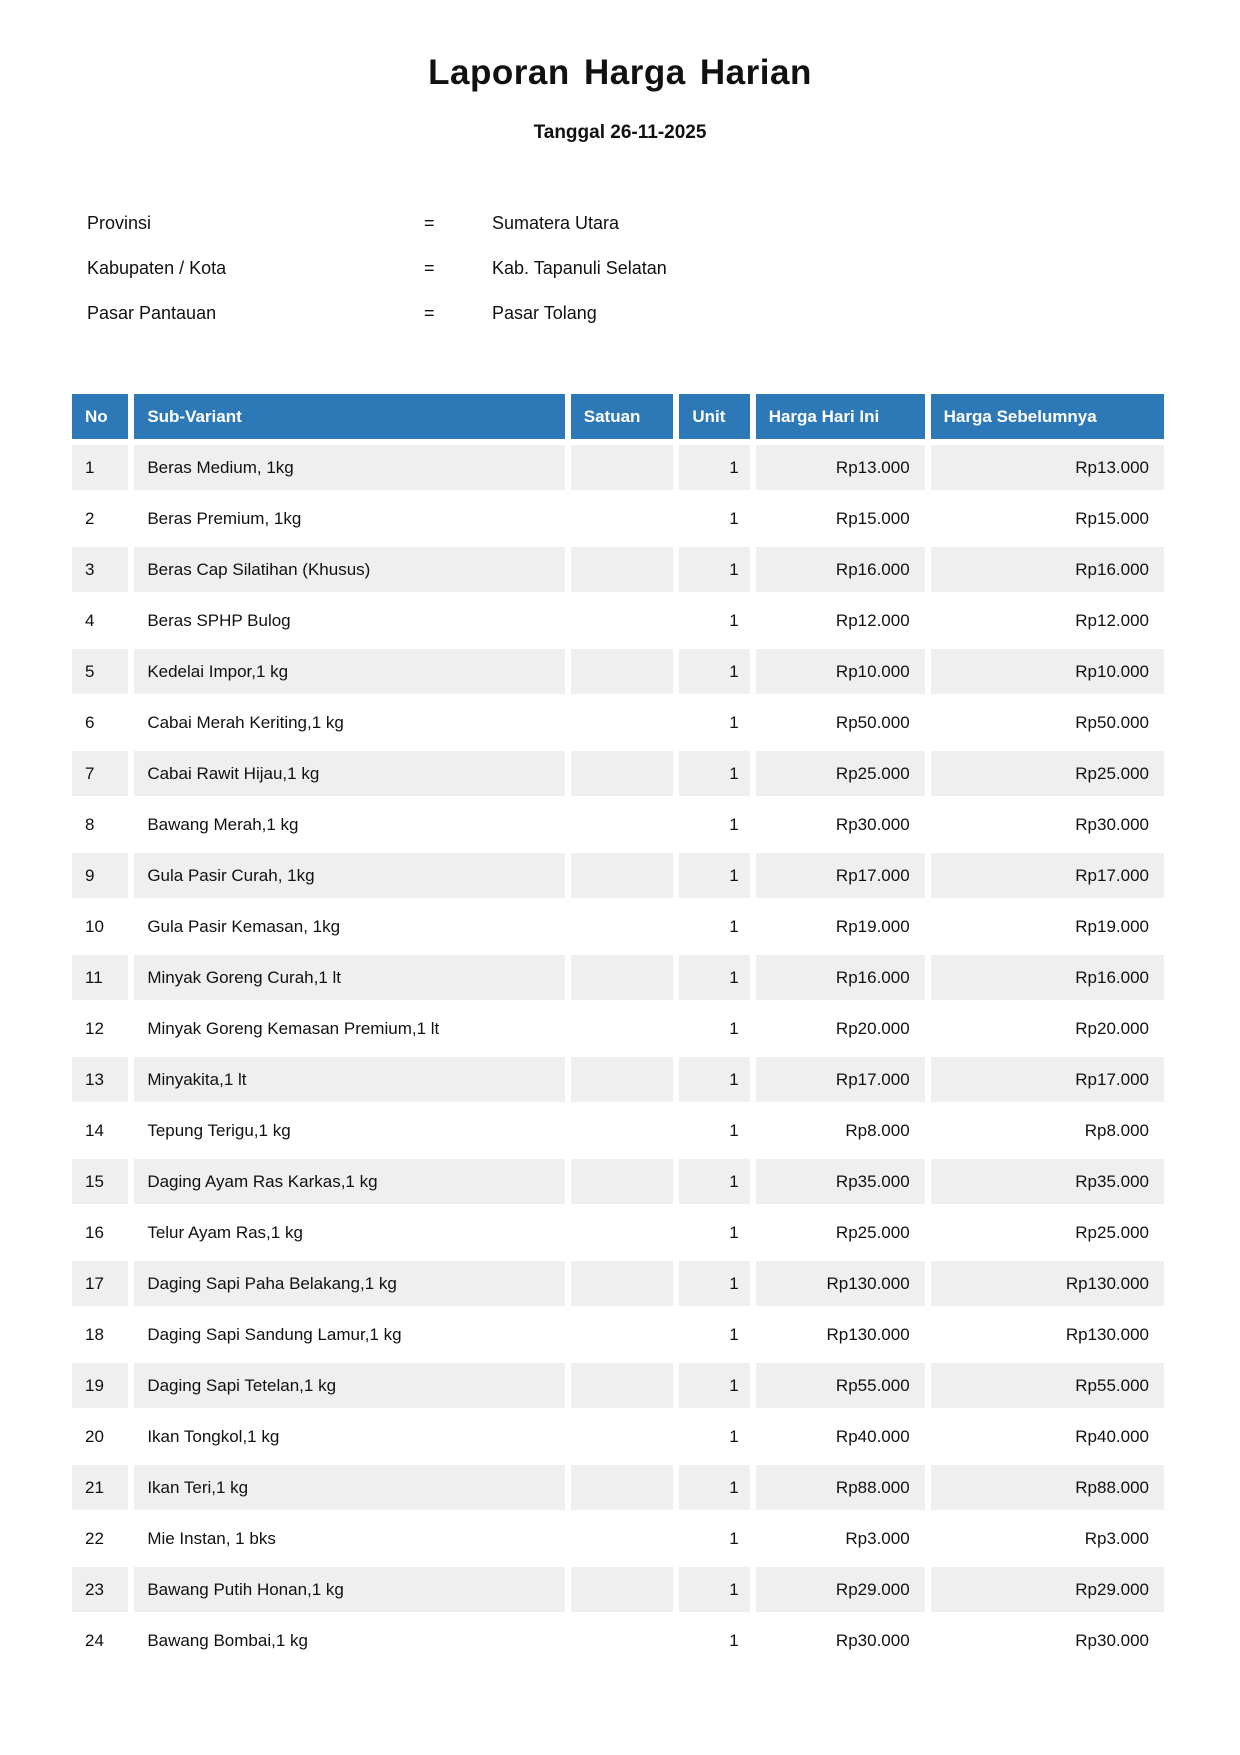 This screenshot has width=1240, height=1755. Describe the element at coordinates (620, 228) in the screenshot. I see `meta-row-provinsi: Provinsi = Sumatera Utara` at that location.